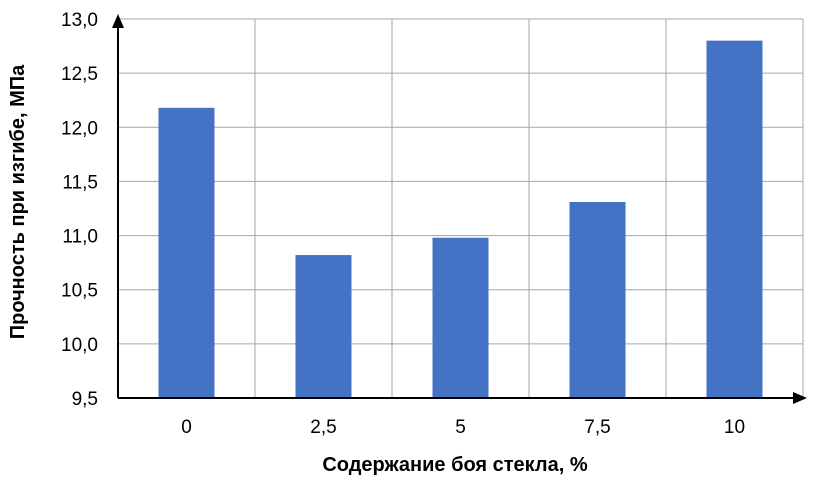 The width and height of the screenshot is (817, 485). What do you see at coordinates (18, 201) in the screenshot?
I see `y-axis-title: Прочность при изгибе, МПа` at bounding box center [18, 201].